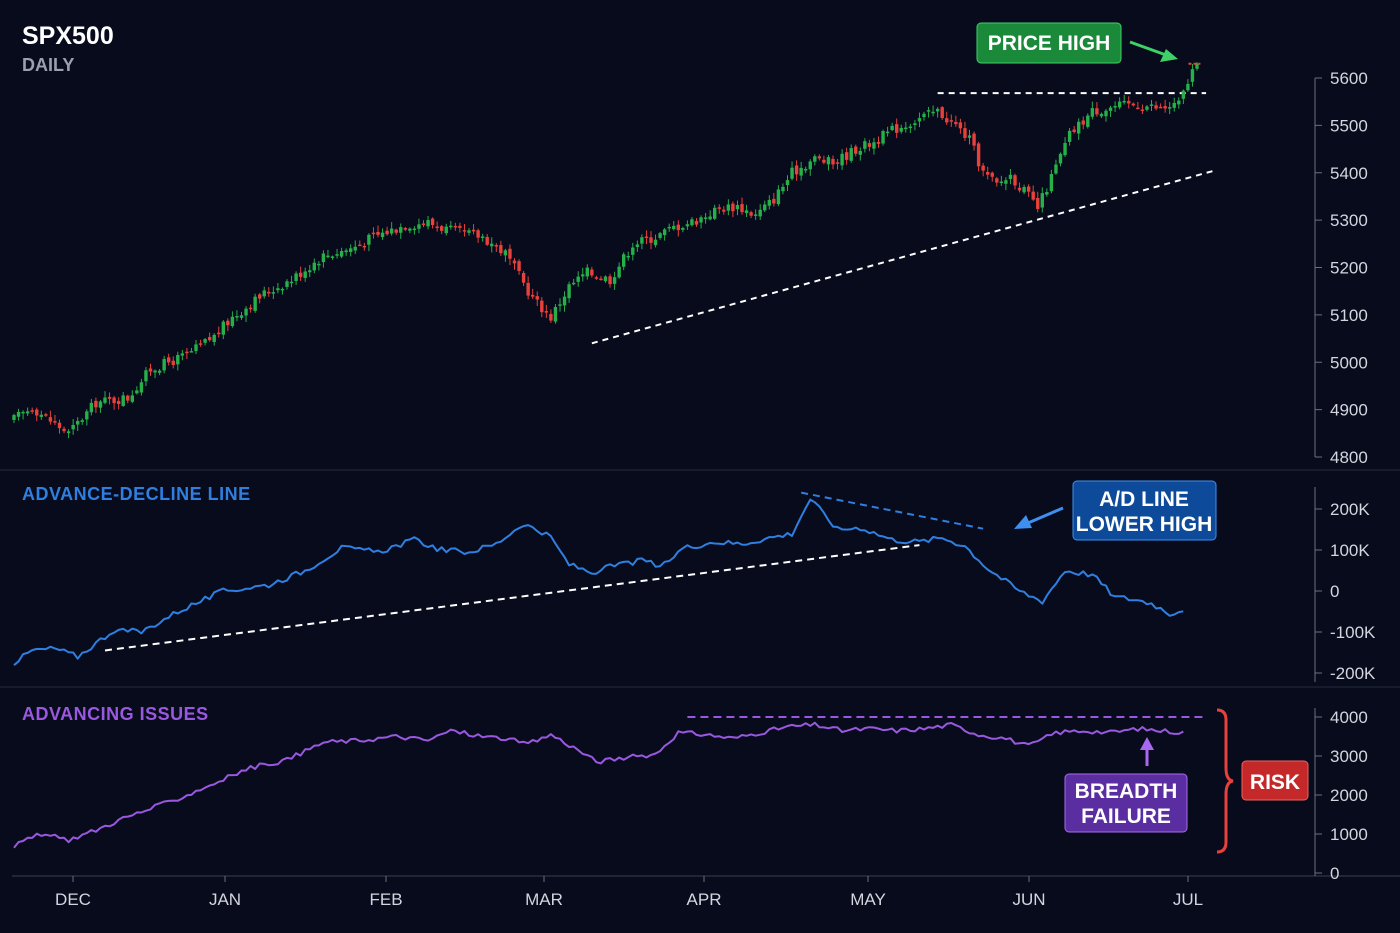  Describe the element at coordinates (1349, 362) in the screenshot. I see `price-tick-label: 5000` at that location.